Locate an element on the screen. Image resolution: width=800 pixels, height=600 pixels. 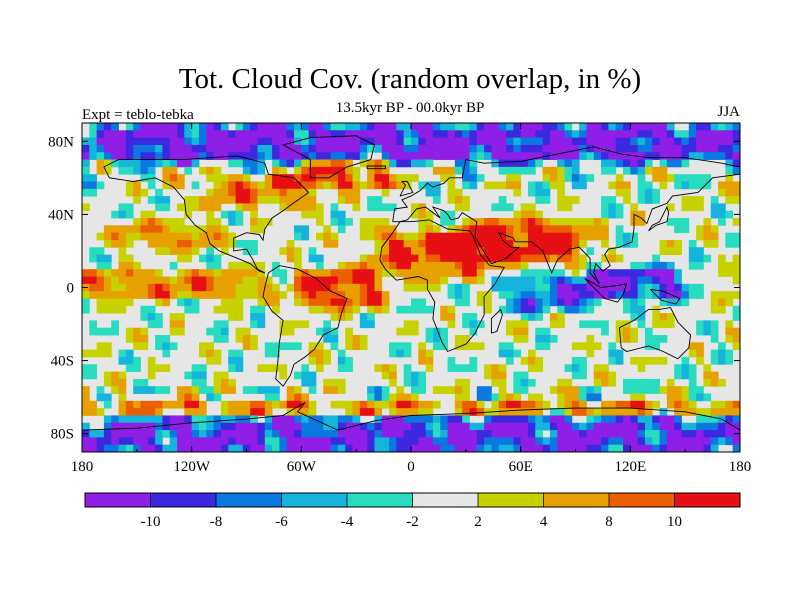
coastline is located at coordinates (442, 286).